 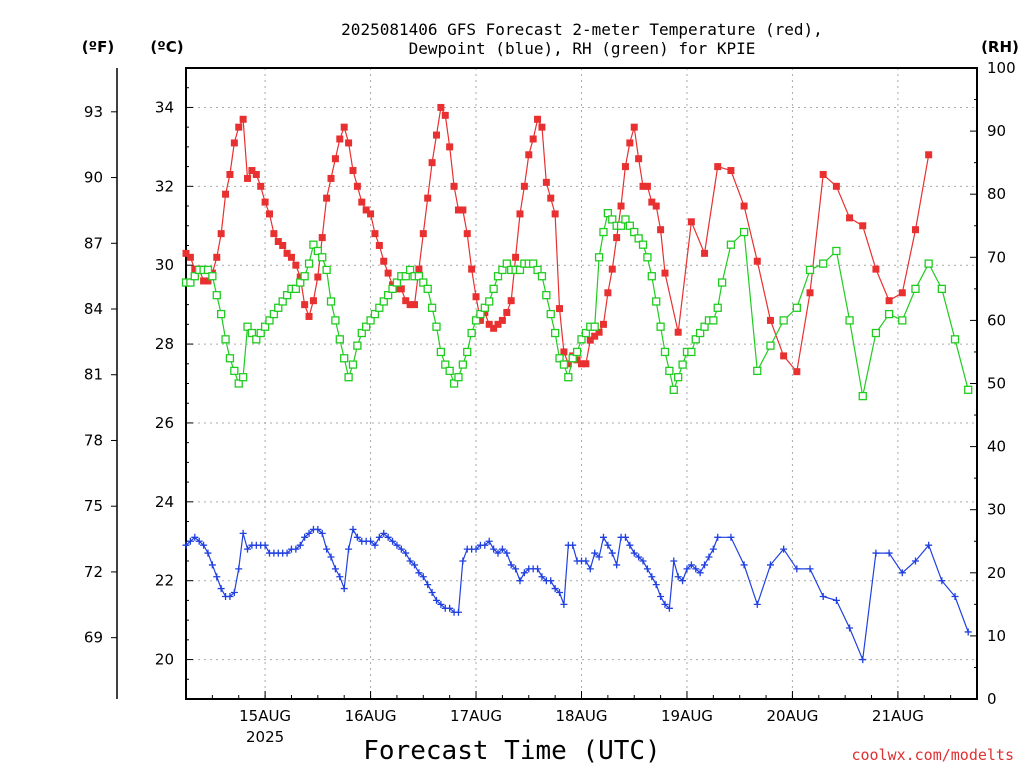 I want to click on fahrenheit-unit-label: (ºF), so click(x=98, y=47).